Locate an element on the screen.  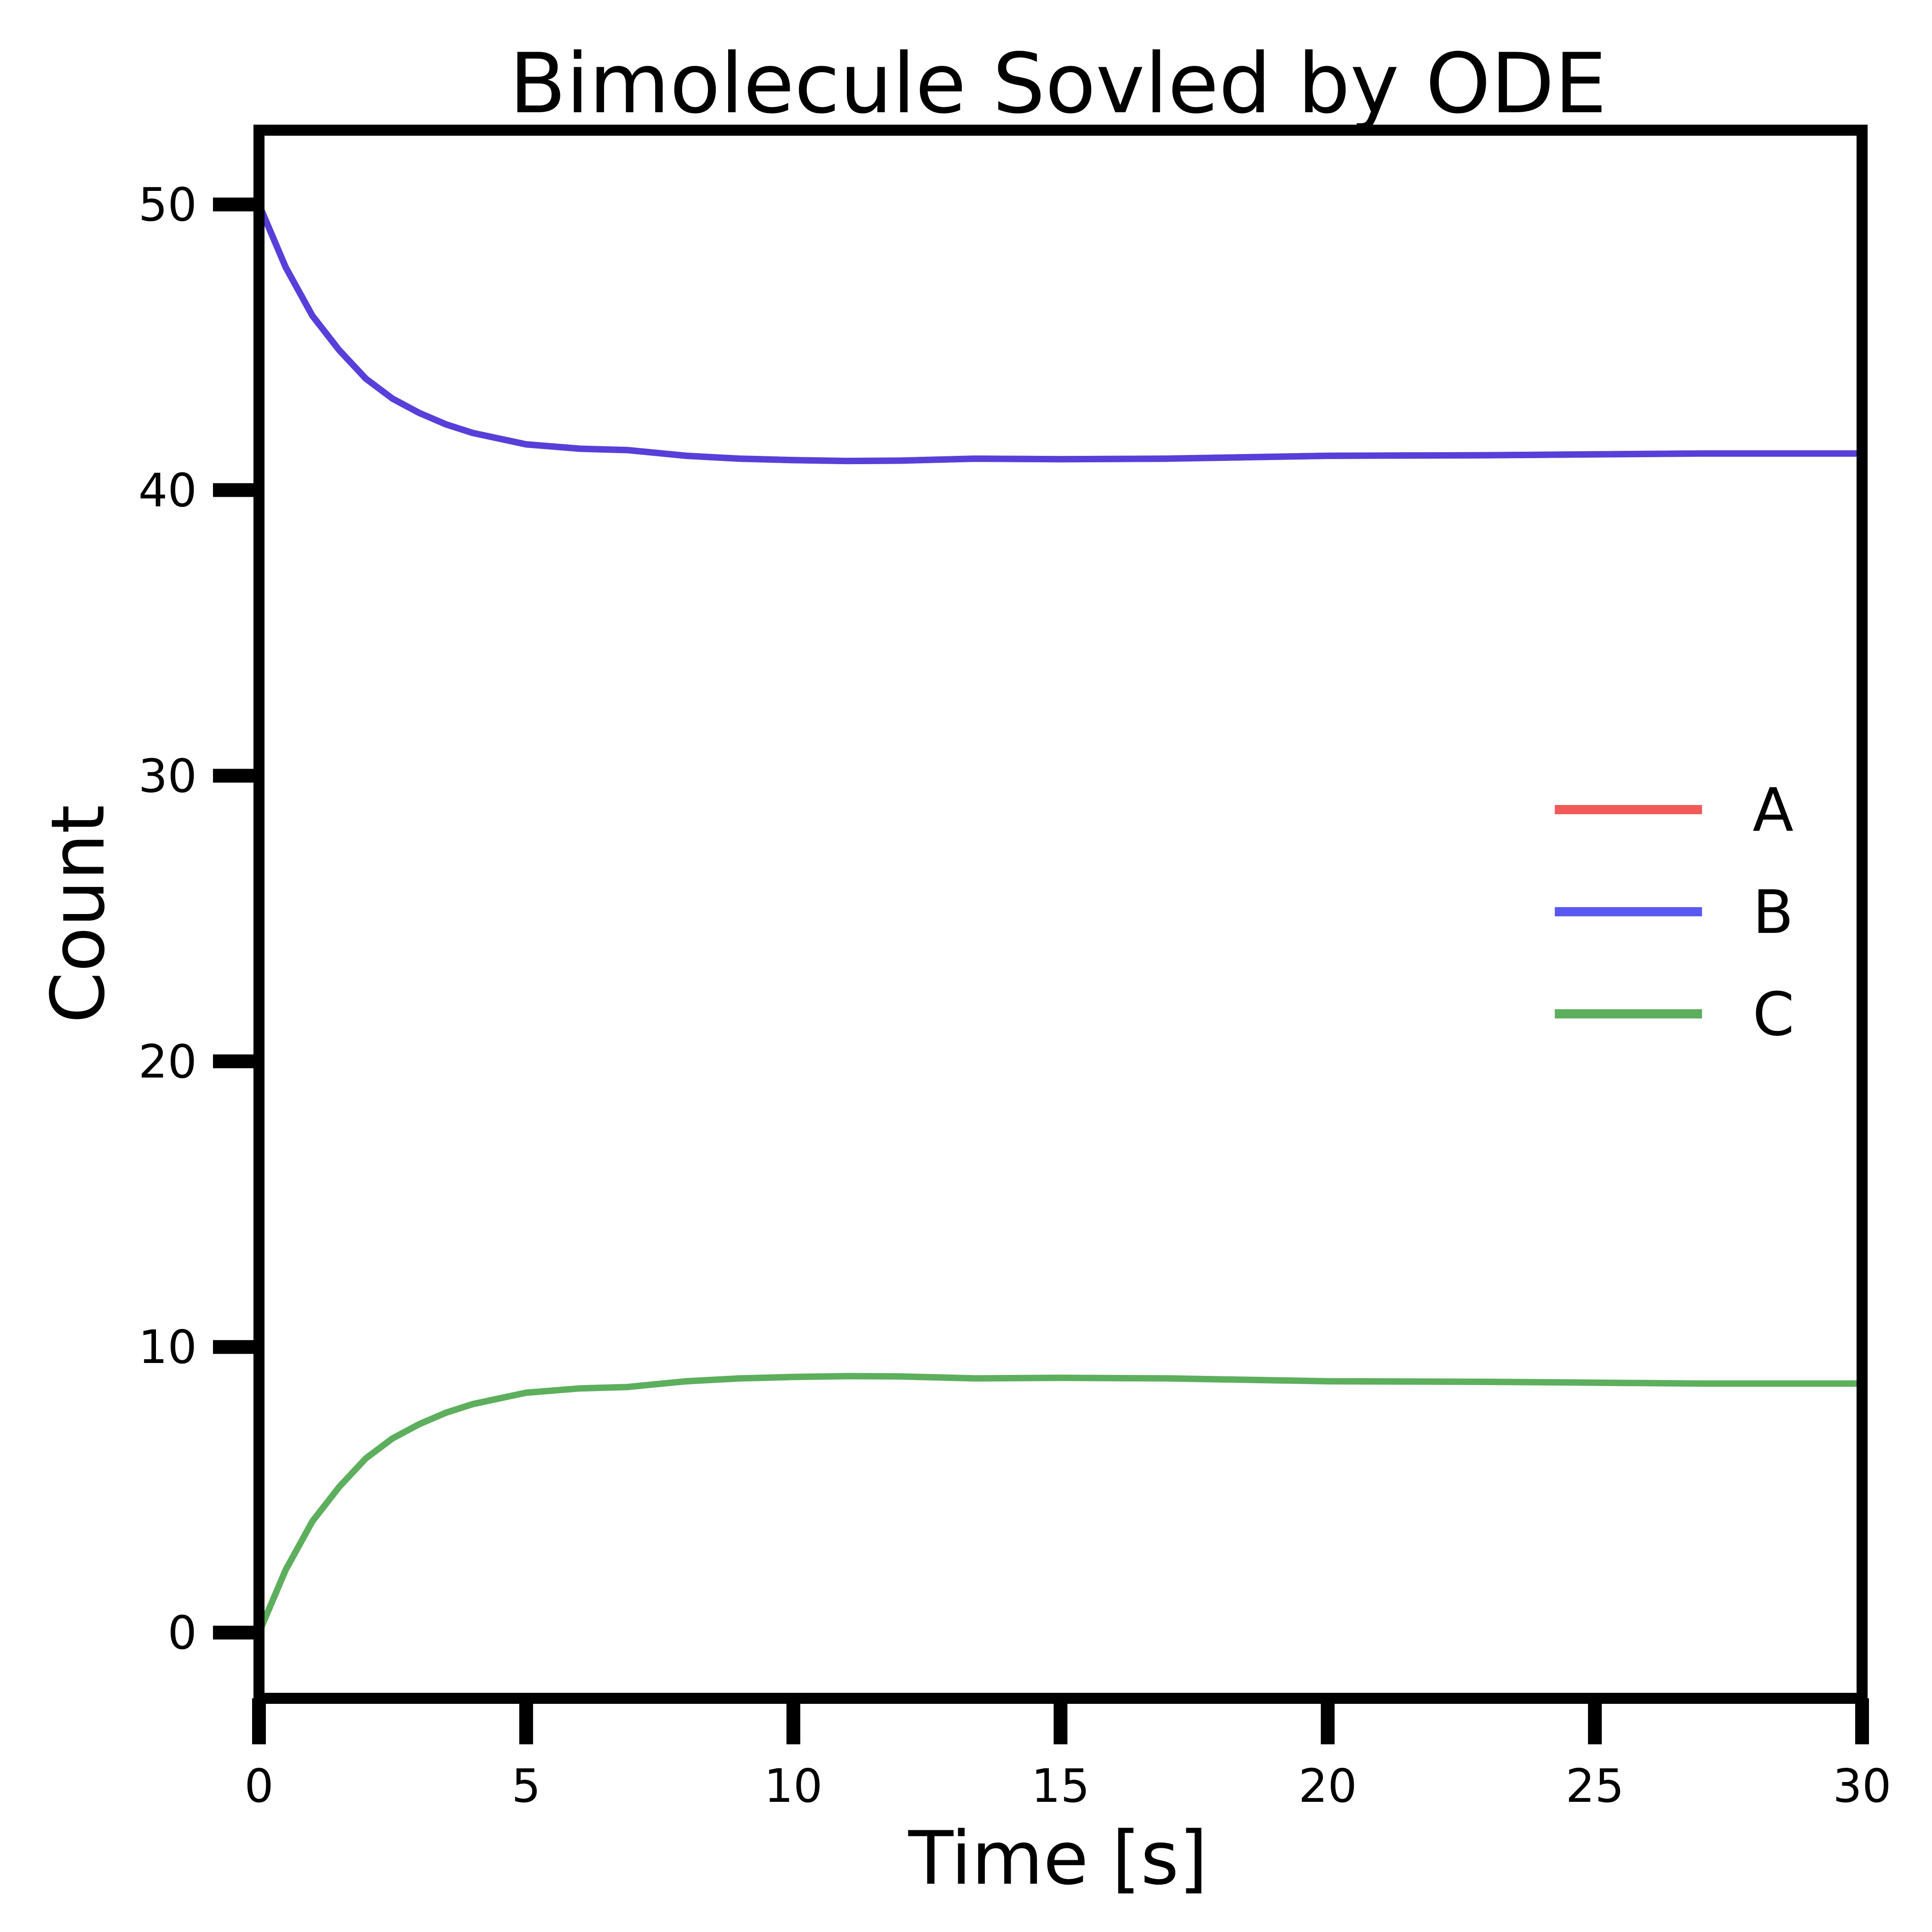
series-line-b is located at coordinates (1059, 334).